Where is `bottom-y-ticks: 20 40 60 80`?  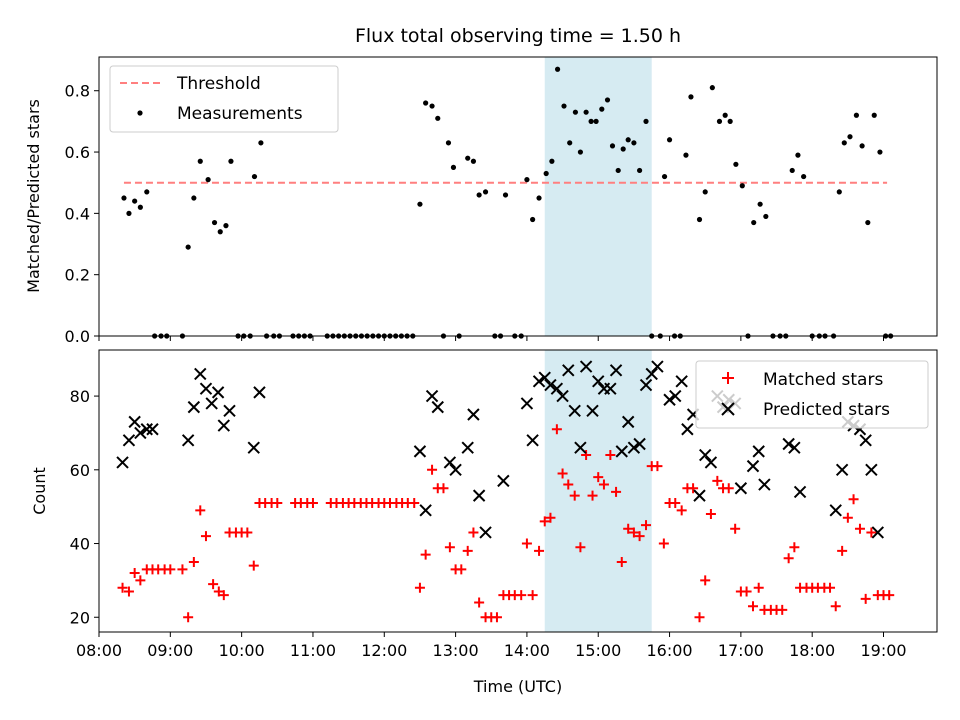 bottom-y-ticks: 20 40 60 80 is located at coordinates (84, 507).